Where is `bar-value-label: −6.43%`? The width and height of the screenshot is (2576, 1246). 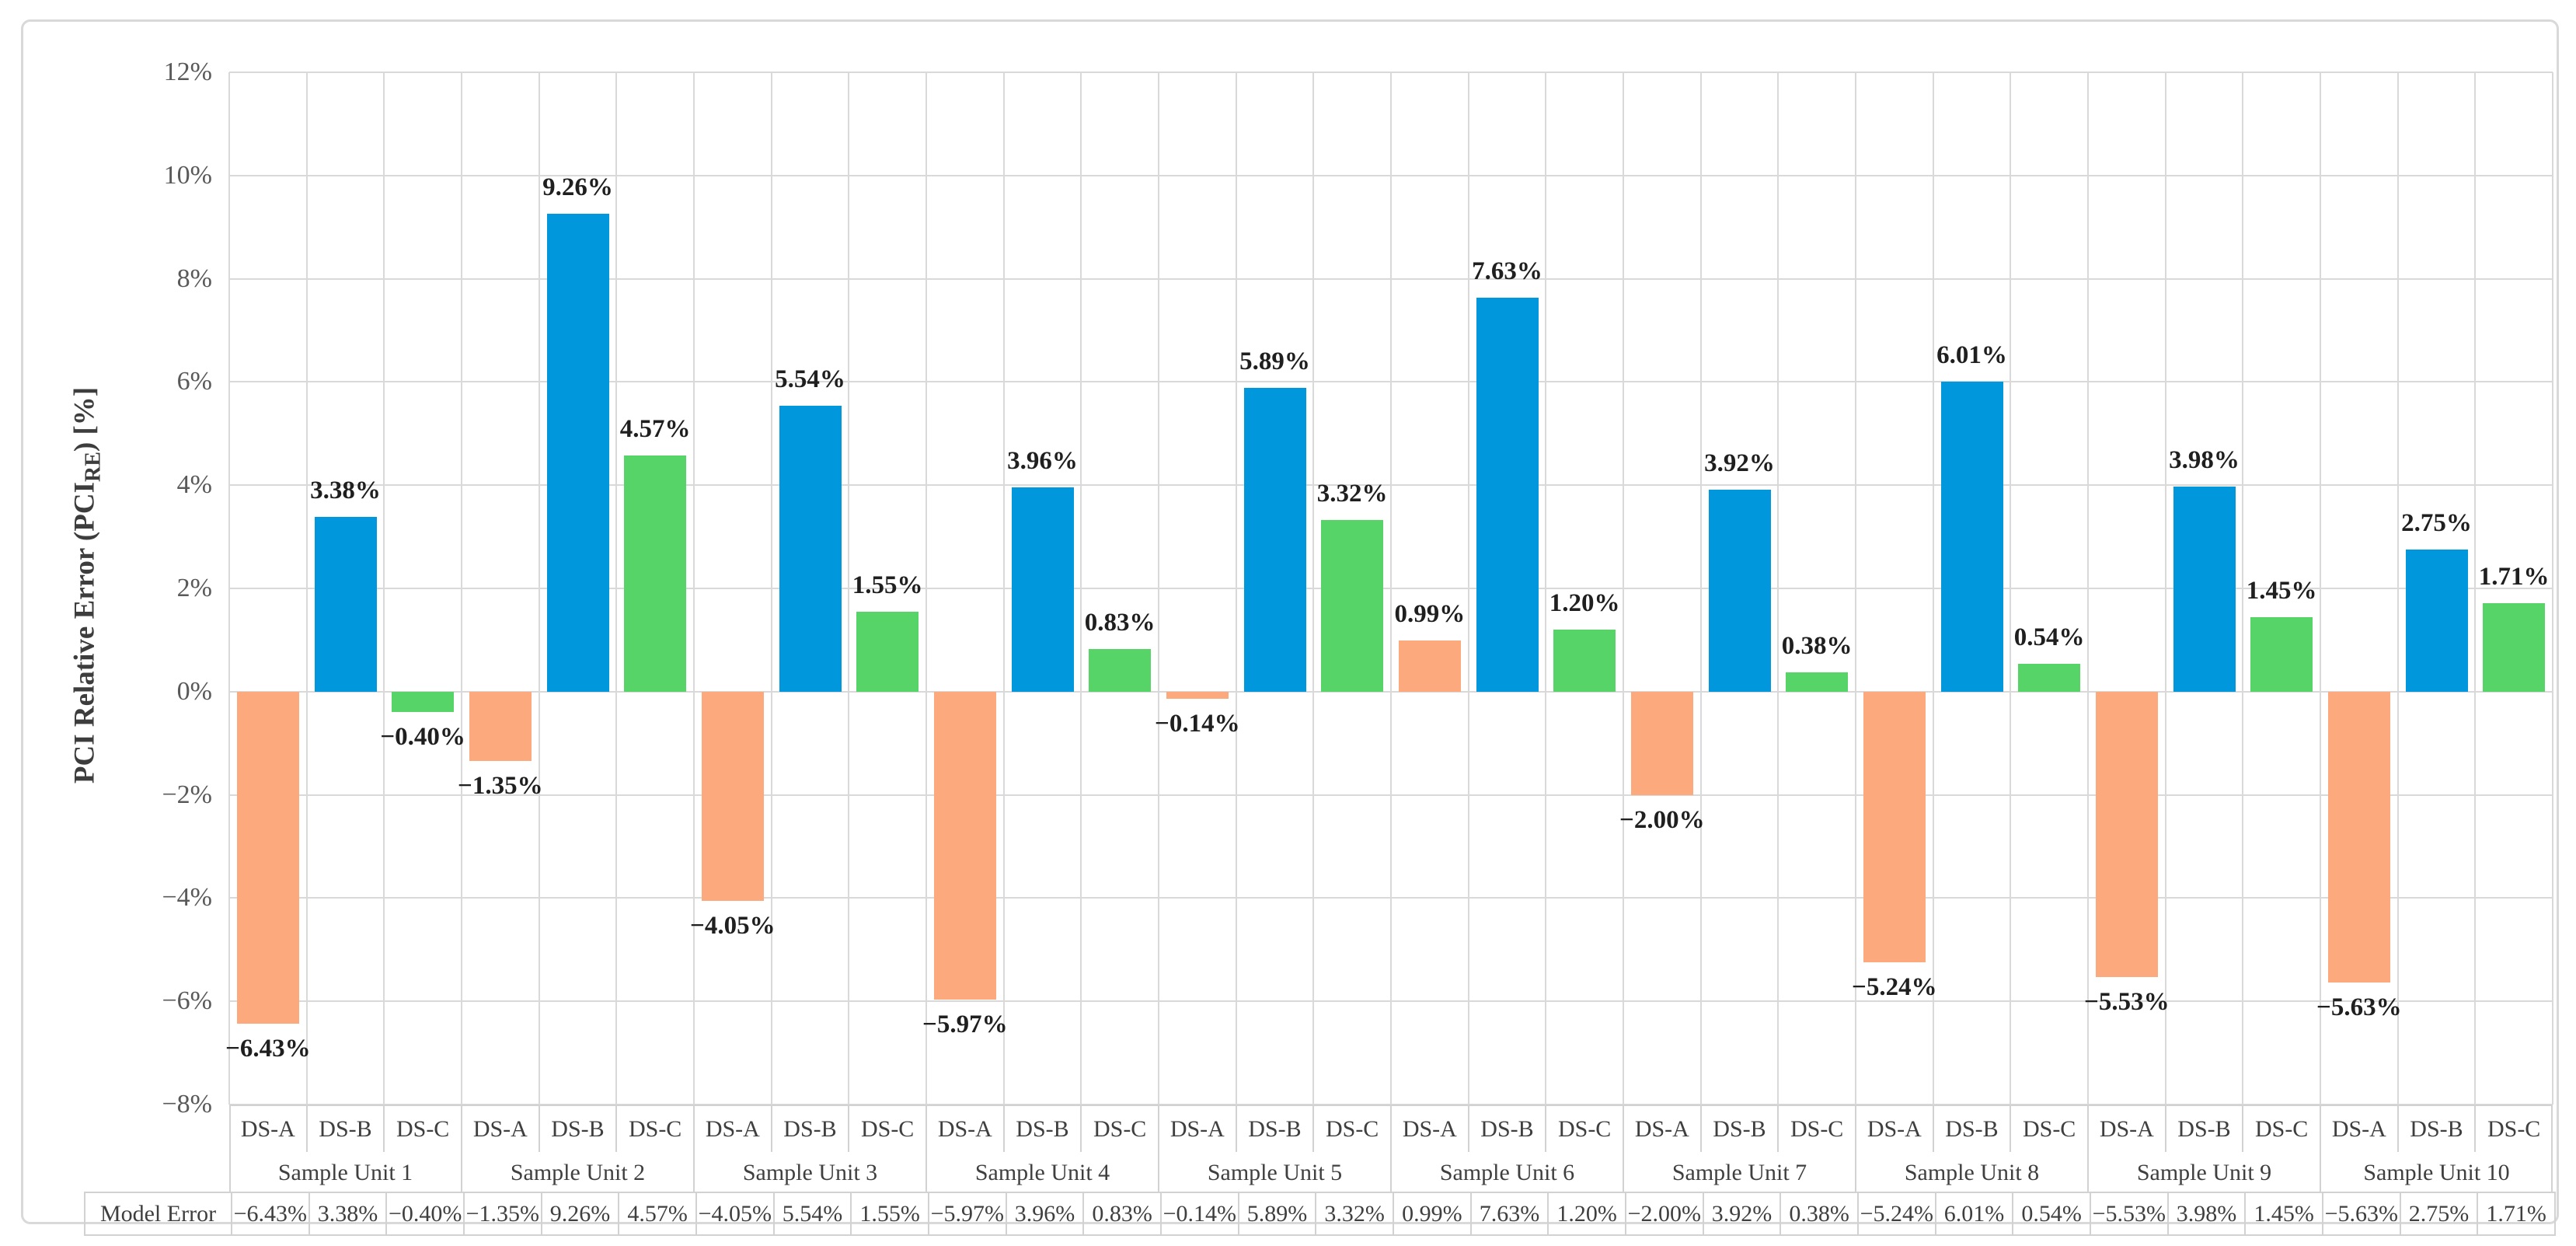
bar-value-label: −6.43% is located at coordinates (268, 1048).